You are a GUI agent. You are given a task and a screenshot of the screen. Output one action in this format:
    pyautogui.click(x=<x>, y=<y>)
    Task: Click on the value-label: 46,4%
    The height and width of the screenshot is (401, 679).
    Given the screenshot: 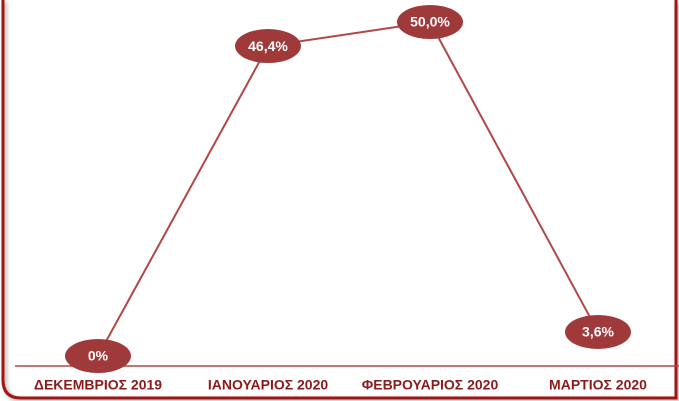 What is the action you would take?
    pyautogui.click(x=268, y=46)
    